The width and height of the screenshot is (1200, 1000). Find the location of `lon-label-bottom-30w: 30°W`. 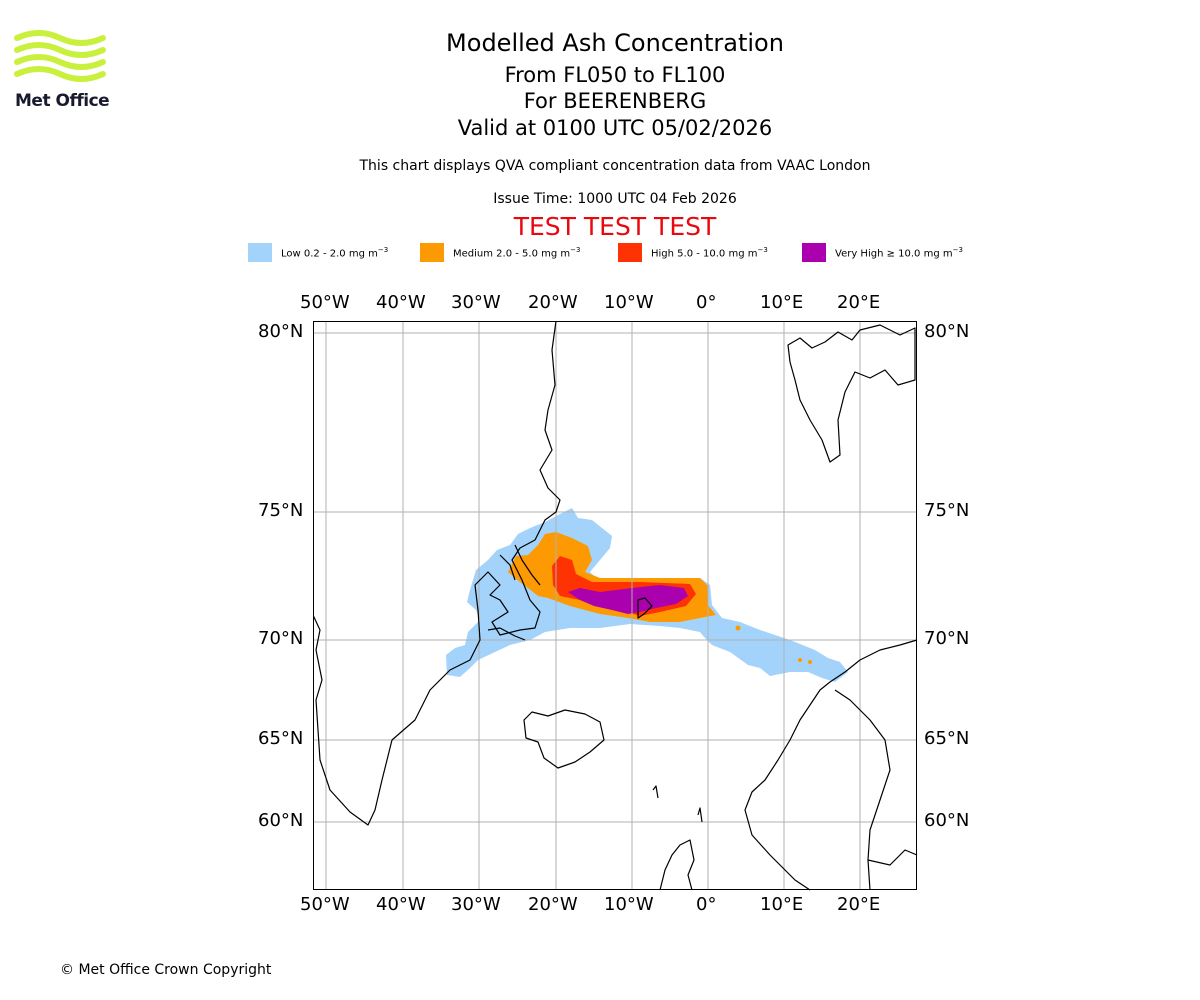

lon-label-bottom-30w: 30°W is located at coordinates (476, 904).